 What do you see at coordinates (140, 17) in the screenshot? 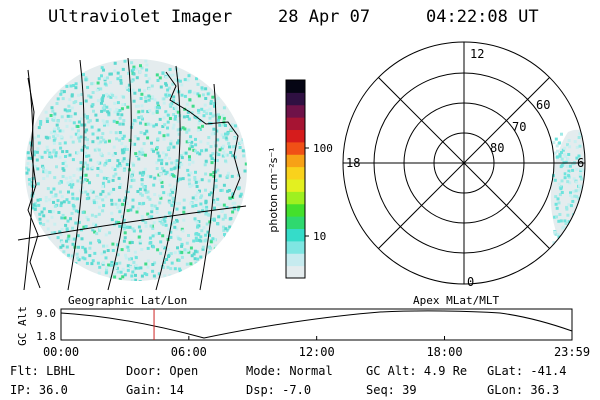
I see `instrument-title: Ultraviolet Imager` at bounding box center [140, 17].